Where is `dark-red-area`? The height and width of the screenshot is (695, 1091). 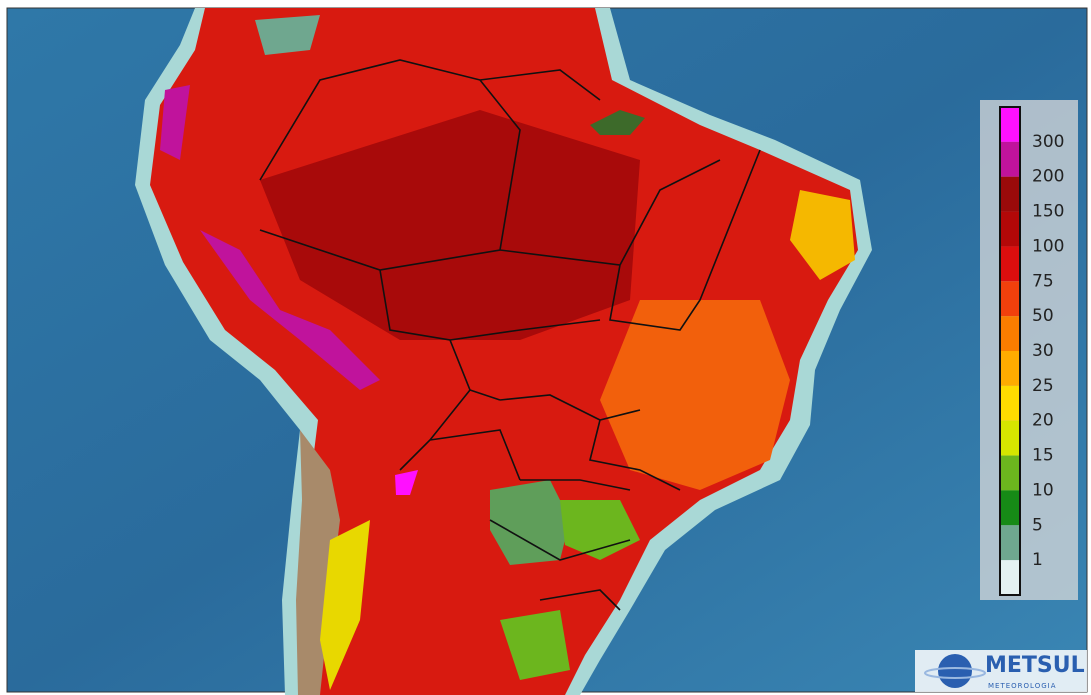
dark-red-area is located at coordinates (450, 225).